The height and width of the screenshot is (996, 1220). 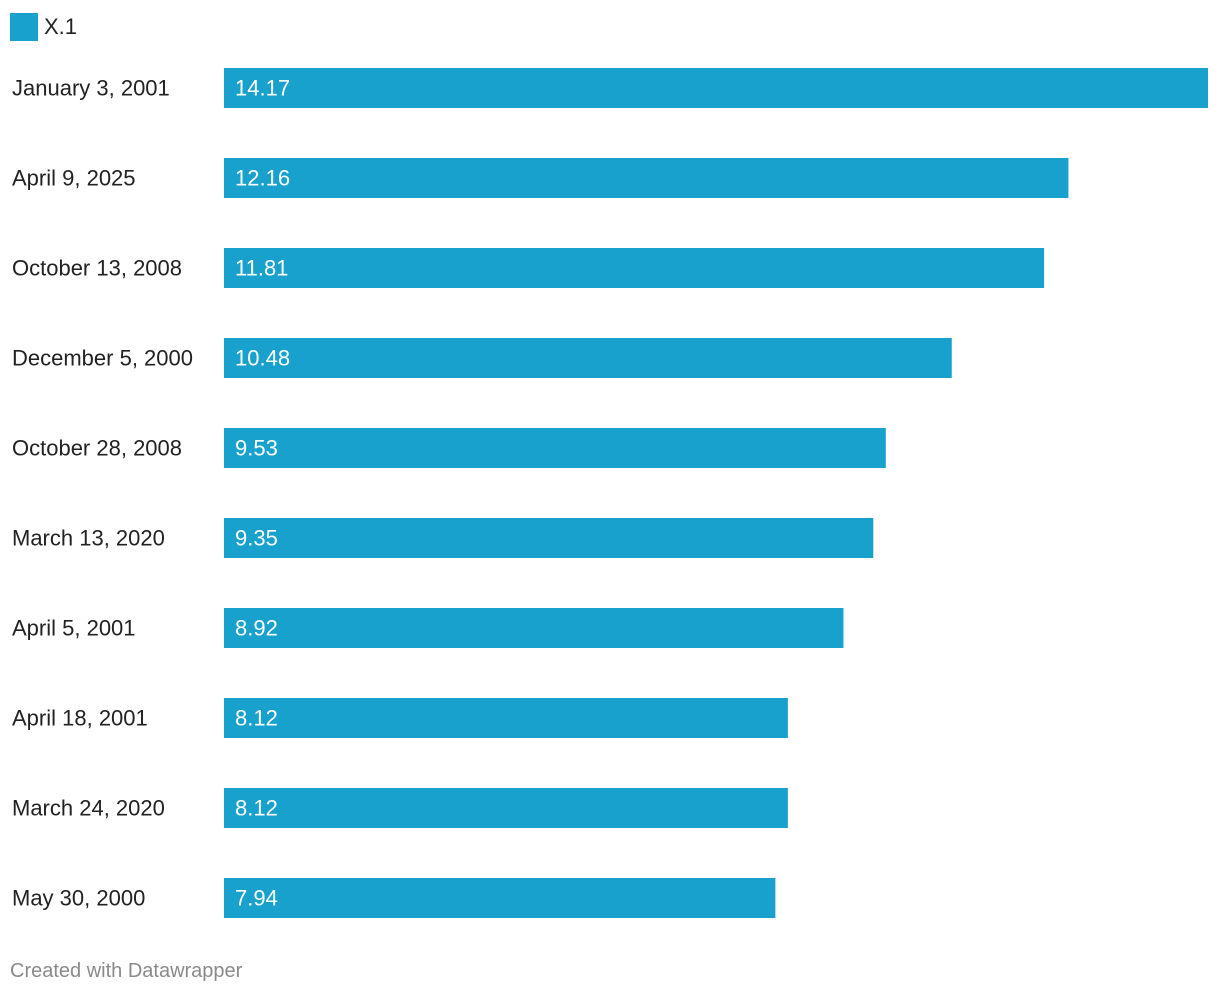 What do you see at coordinates (74, 178) in the screenshot?
I see `category-label: April 9, 2025` at bounding box center [74, 178].